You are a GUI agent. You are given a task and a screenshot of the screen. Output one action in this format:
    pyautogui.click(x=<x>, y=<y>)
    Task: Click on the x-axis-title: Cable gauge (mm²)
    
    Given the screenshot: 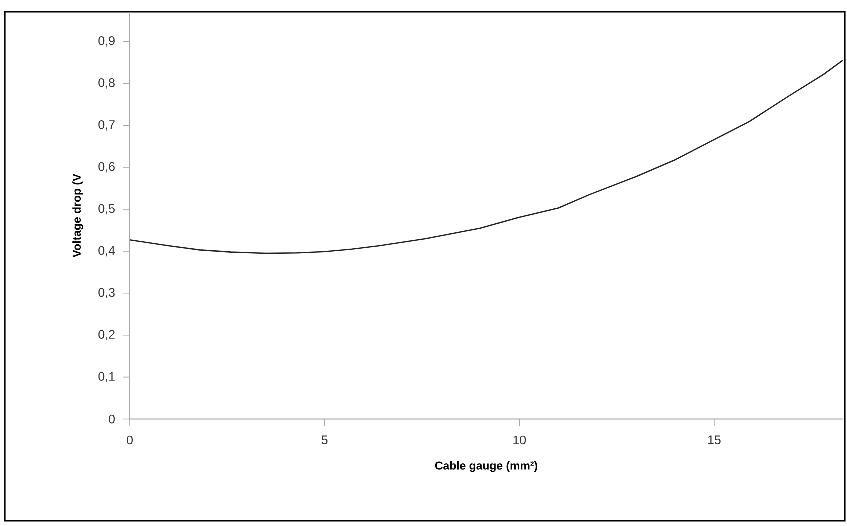 What is the action you would take?
    pyautogui.click(x=486, y=466)
    